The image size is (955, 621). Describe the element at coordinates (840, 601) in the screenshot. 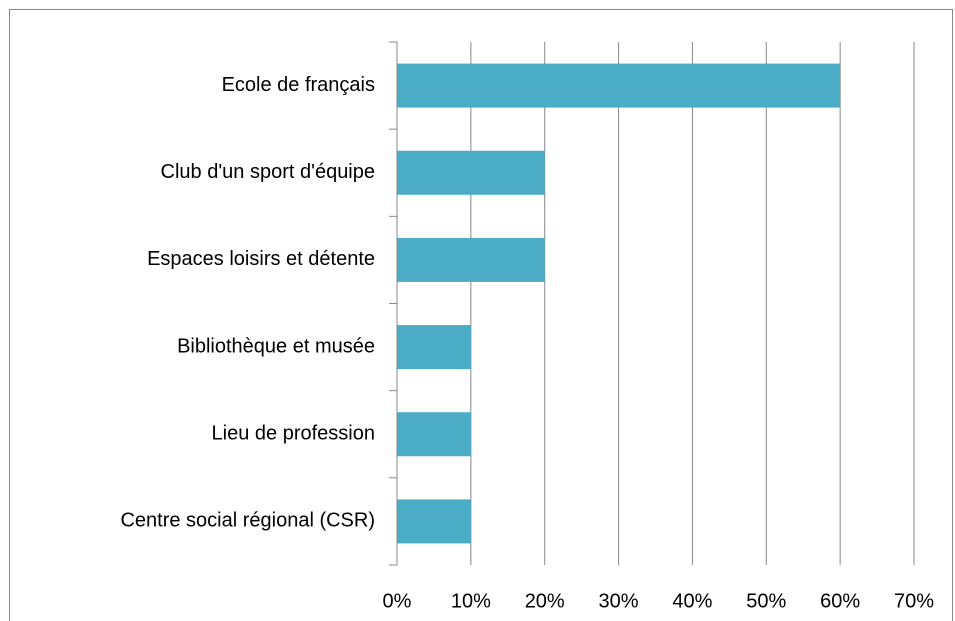

I see `x-tick-label: 60%` at that location.